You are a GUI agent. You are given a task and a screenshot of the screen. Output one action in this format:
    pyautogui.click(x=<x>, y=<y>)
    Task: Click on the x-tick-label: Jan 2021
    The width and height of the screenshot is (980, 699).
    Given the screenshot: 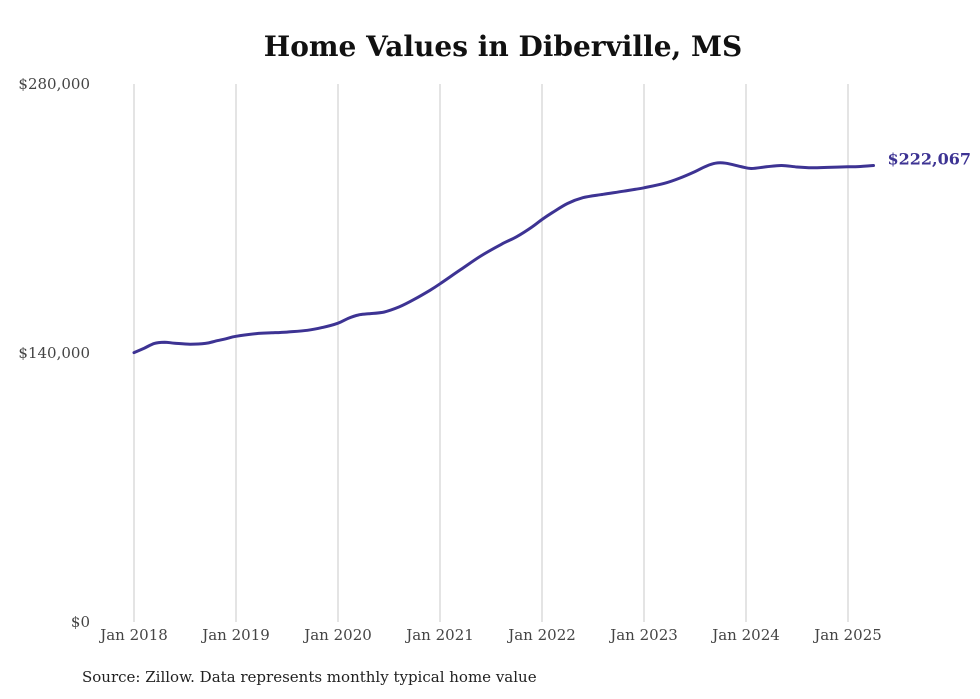 What is the action you would take?
    pyautogui.click(x=439, y=635)
    